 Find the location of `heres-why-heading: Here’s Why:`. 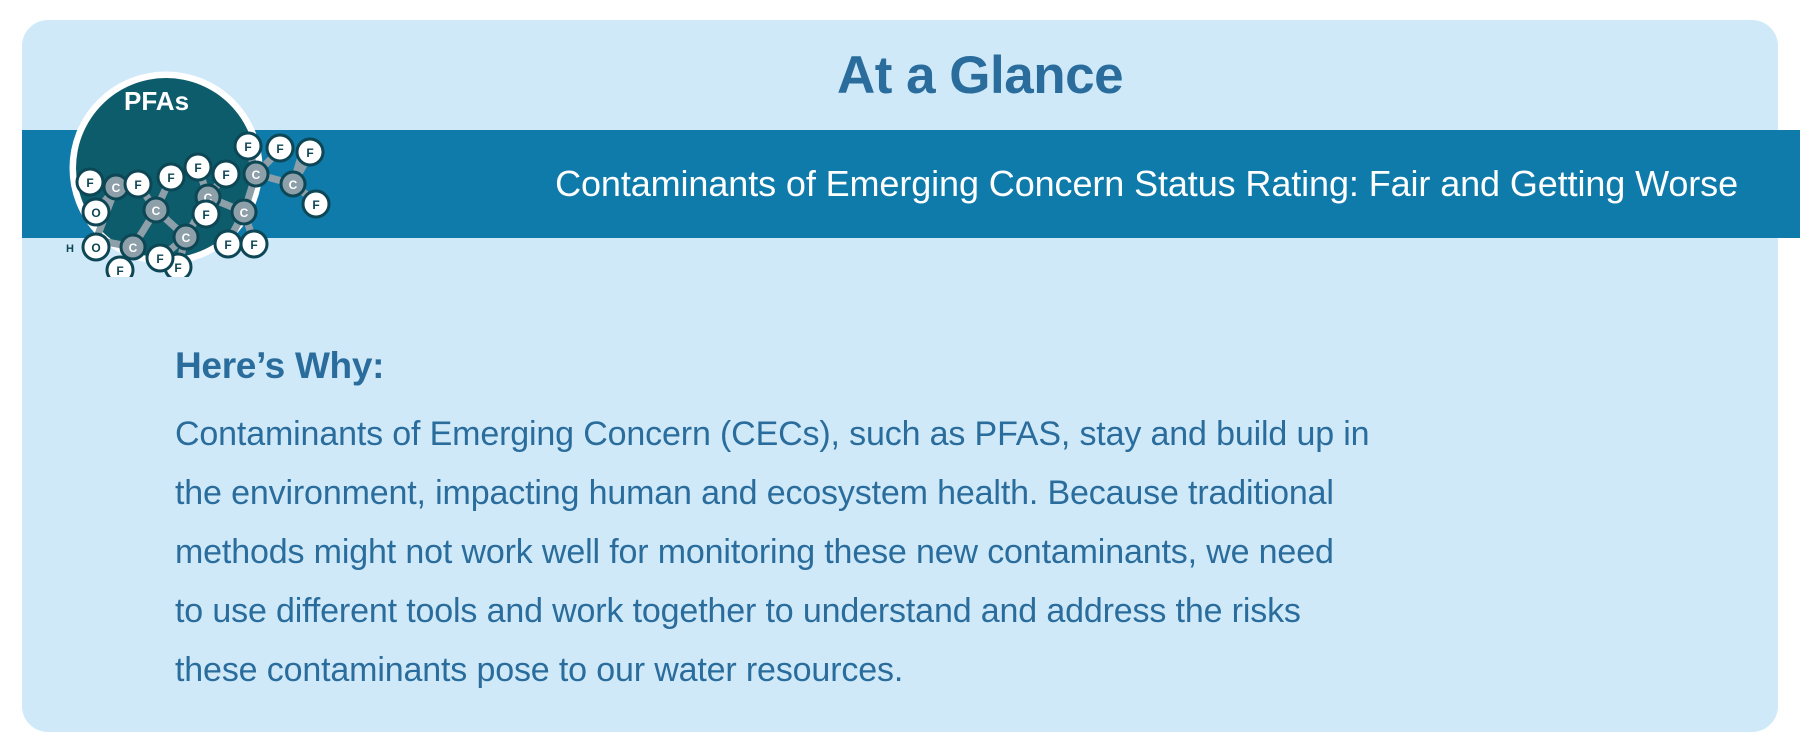

heres-why-heading: Here’s Why: is located at coordinates (280, 365).